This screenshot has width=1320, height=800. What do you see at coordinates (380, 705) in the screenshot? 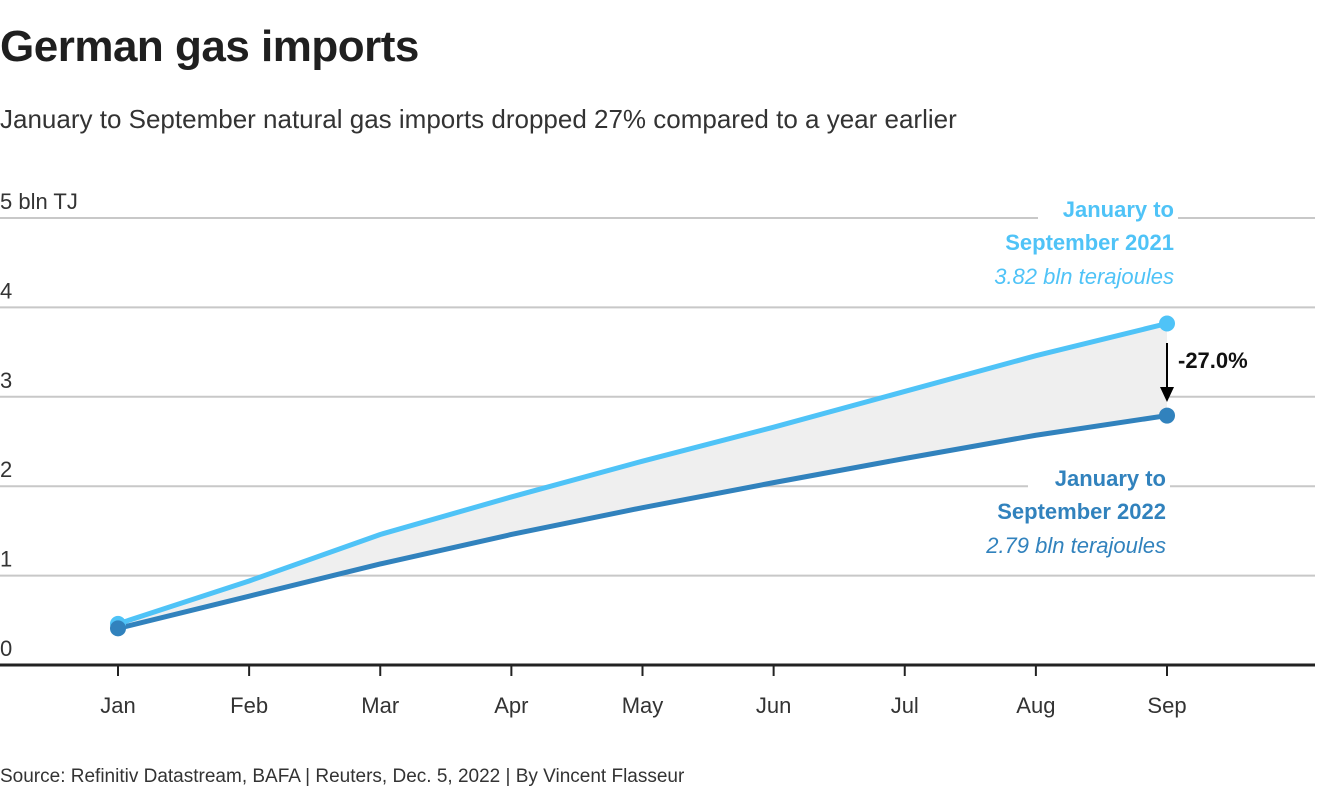
I see `x-tick-label: Mar` at bounding box center [380, 705].